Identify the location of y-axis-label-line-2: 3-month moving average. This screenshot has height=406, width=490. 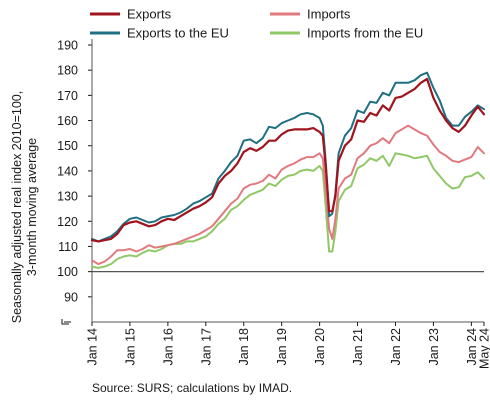
(32, 207).